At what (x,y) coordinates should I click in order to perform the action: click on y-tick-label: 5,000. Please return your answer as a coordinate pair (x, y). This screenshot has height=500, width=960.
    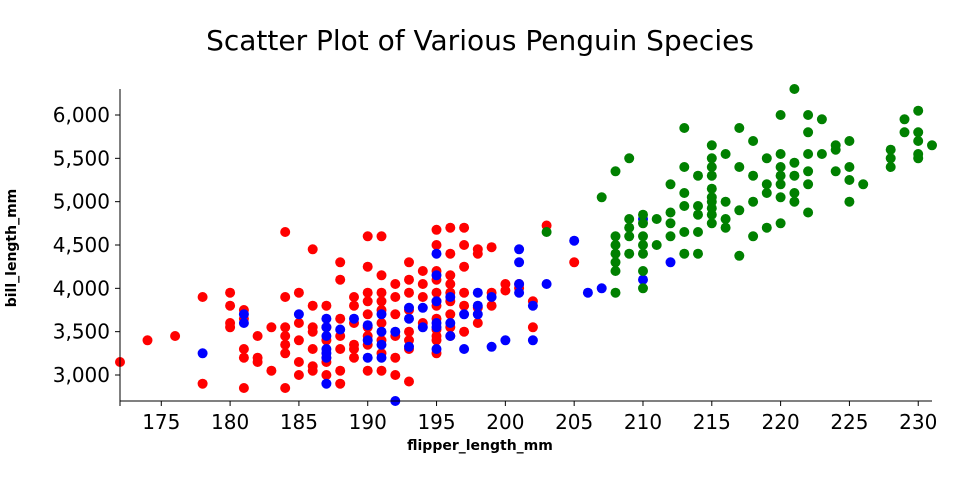
    Looking at the image, I should click on (81, 202).